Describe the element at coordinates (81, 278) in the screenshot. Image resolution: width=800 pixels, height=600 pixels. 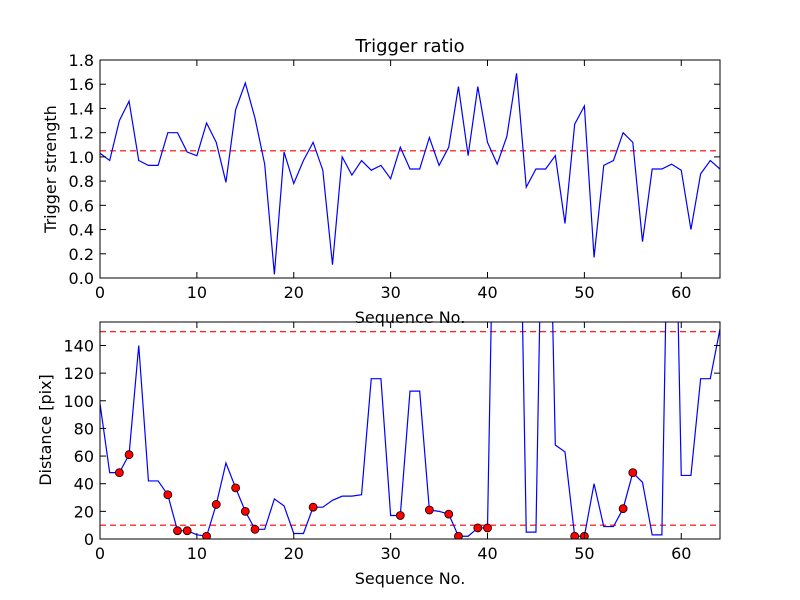
I see `y-tick-label: 0.0` at that location.